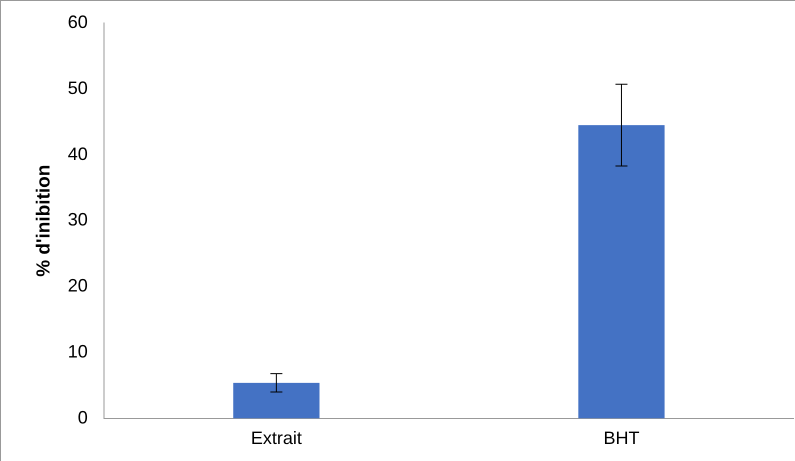  Describe the element at coordinates (78, 154) in the screenshot. I see `y-tick-label: 40` at that location.